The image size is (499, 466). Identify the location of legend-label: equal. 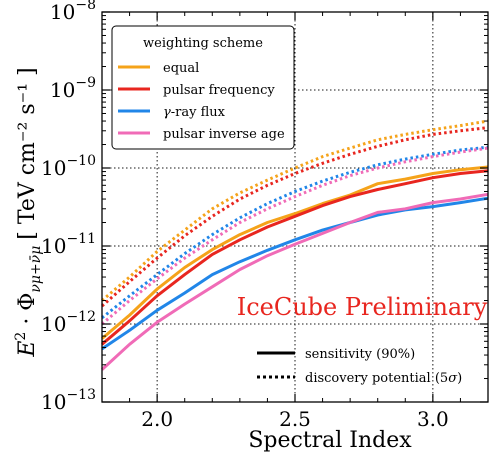
(181, 68).